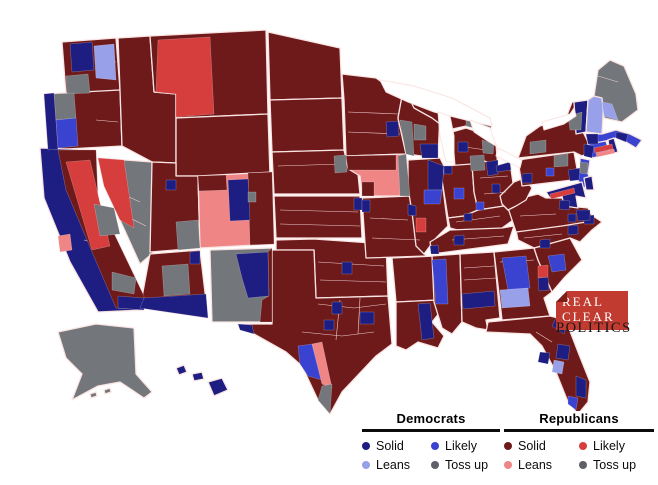 This screenshot has height=485, width=658. Describe the element at coordinates (468, 217) in the screenshot. I see `district-ky-louisville` at that location.